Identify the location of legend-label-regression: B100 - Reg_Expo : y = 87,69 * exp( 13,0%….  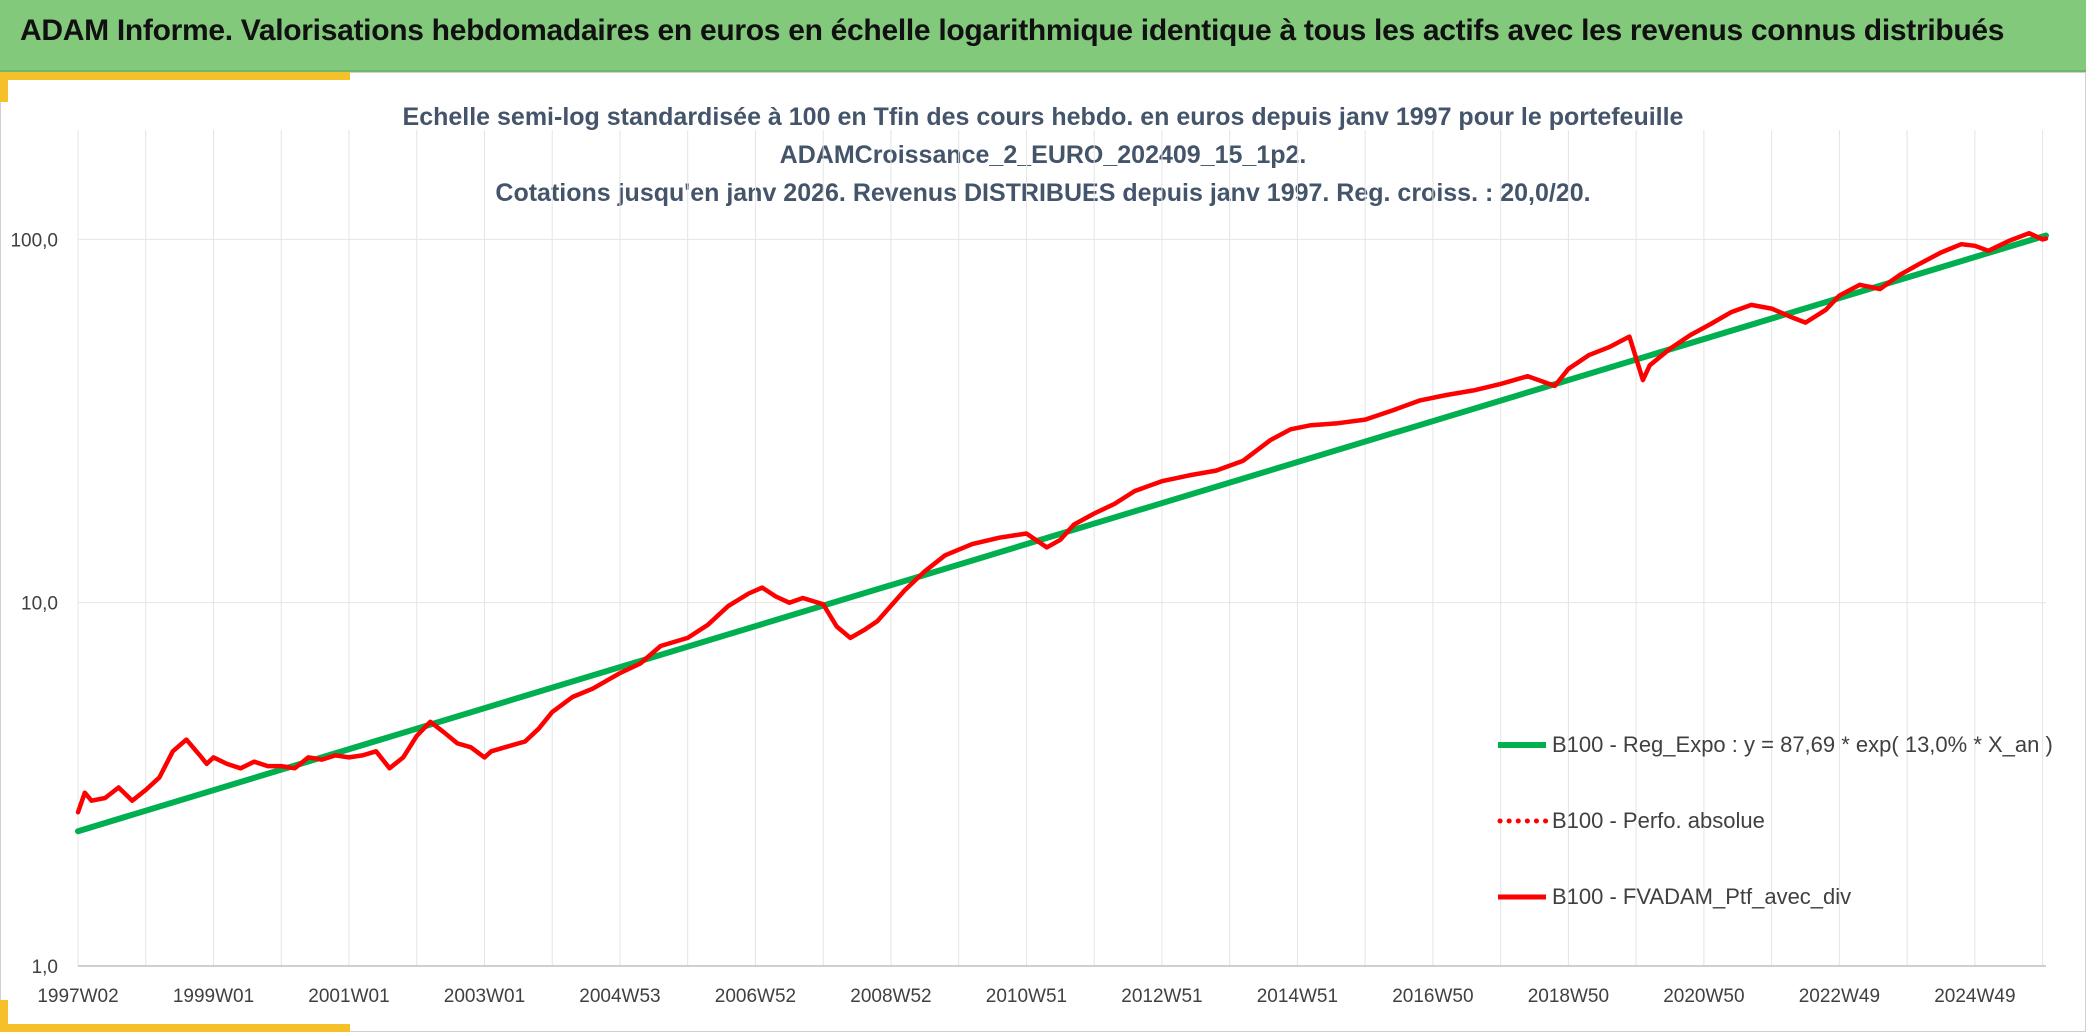
(1802, 744).